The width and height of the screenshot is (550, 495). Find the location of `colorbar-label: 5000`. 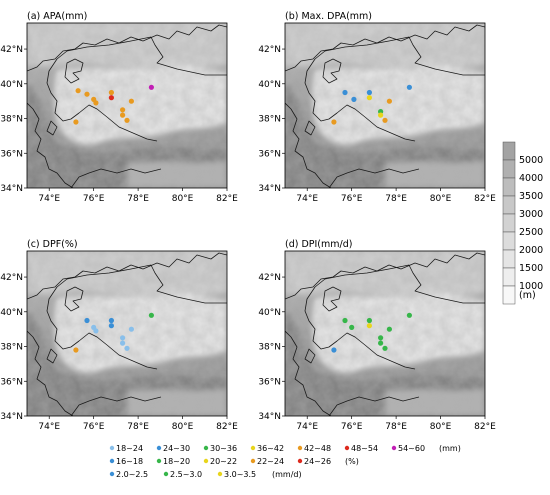

colorbar-label: 5000 is located at coordinates (531, 160).